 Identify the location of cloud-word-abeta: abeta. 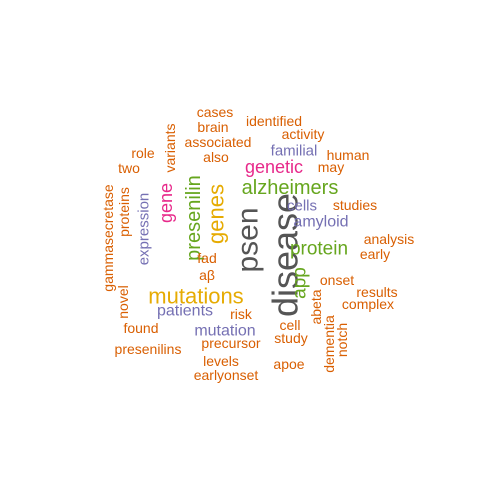
(316, 306).